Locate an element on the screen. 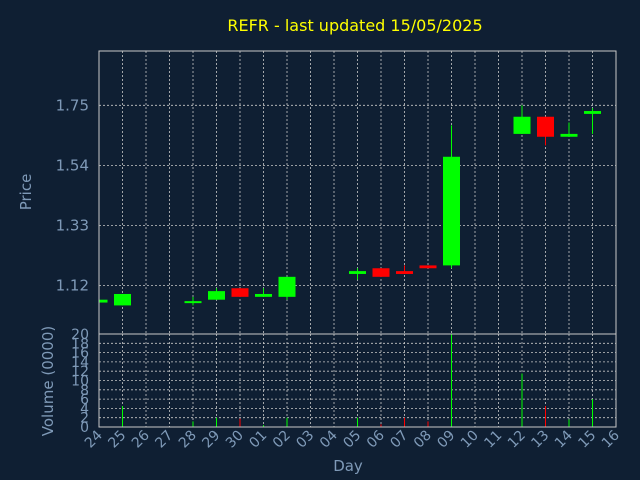 The width and height of the screenshot is (640, 480). x-tick-label: 10 is located at coordinates (470, 440).